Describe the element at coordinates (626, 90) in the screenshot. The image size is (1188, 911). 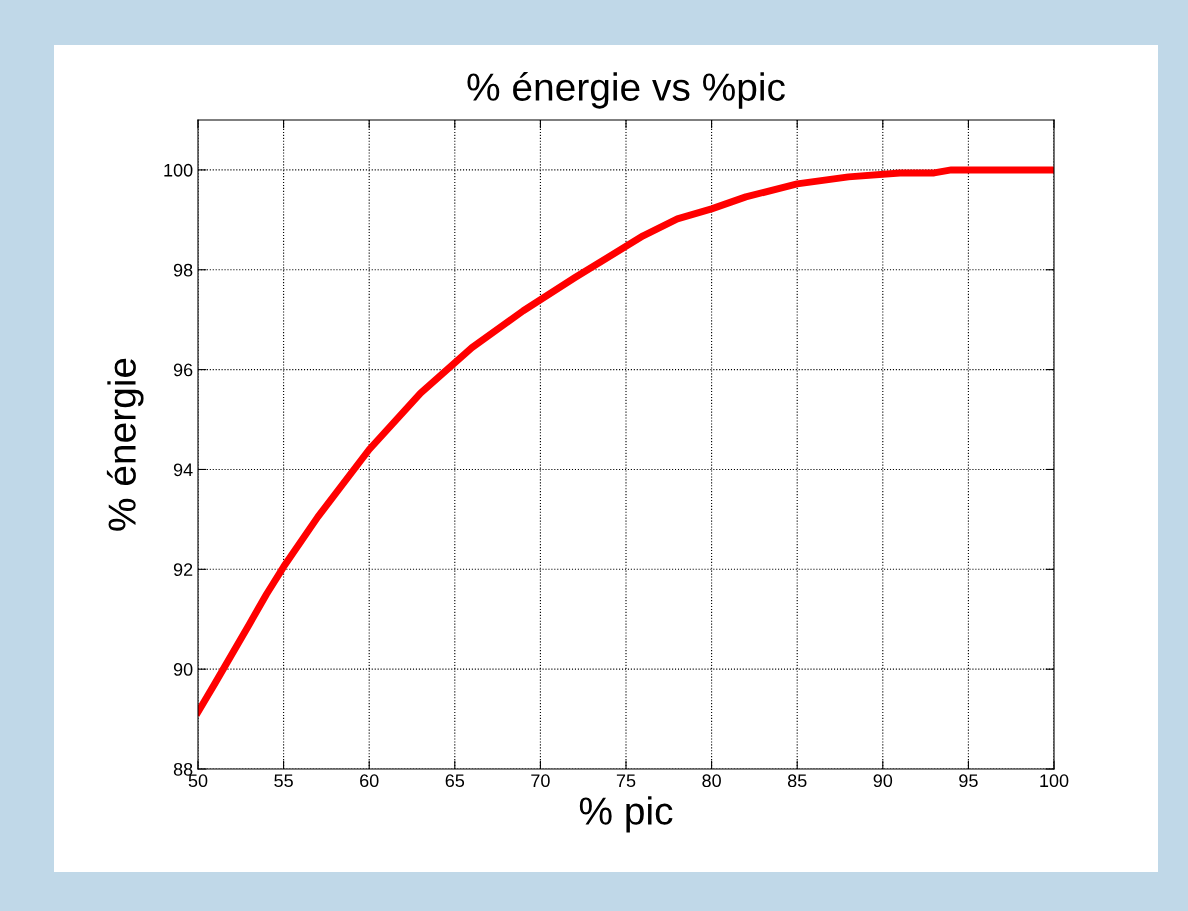
I see `chart-title: % énergie vs %pic` at that location.